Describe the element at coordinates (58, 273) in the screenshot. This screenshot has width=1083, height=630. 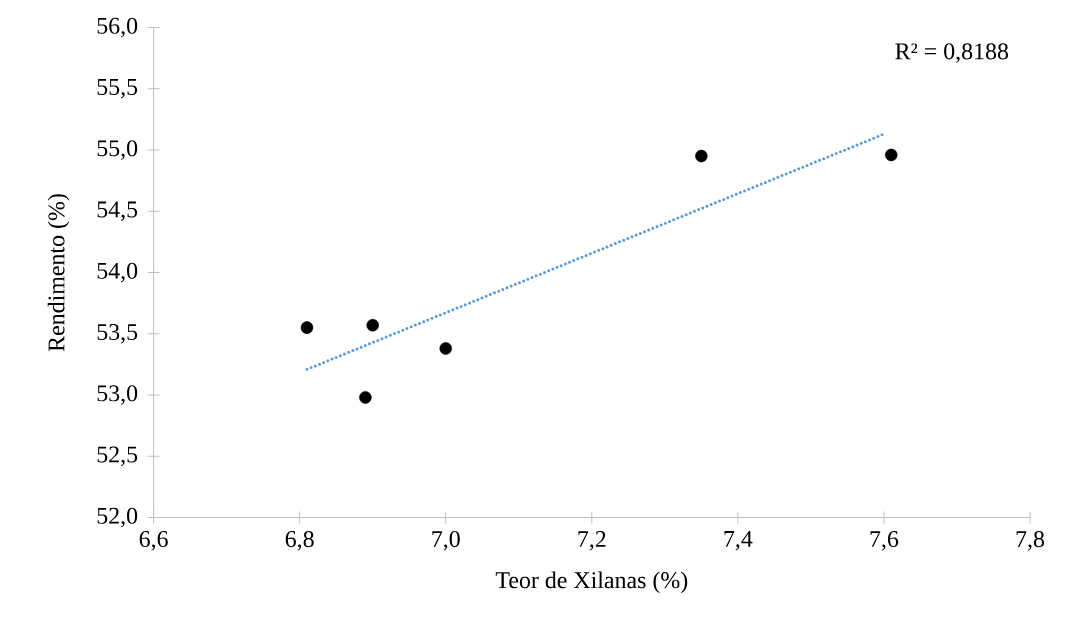
I see `y-axis-title: Rendimento (%)` at that location.